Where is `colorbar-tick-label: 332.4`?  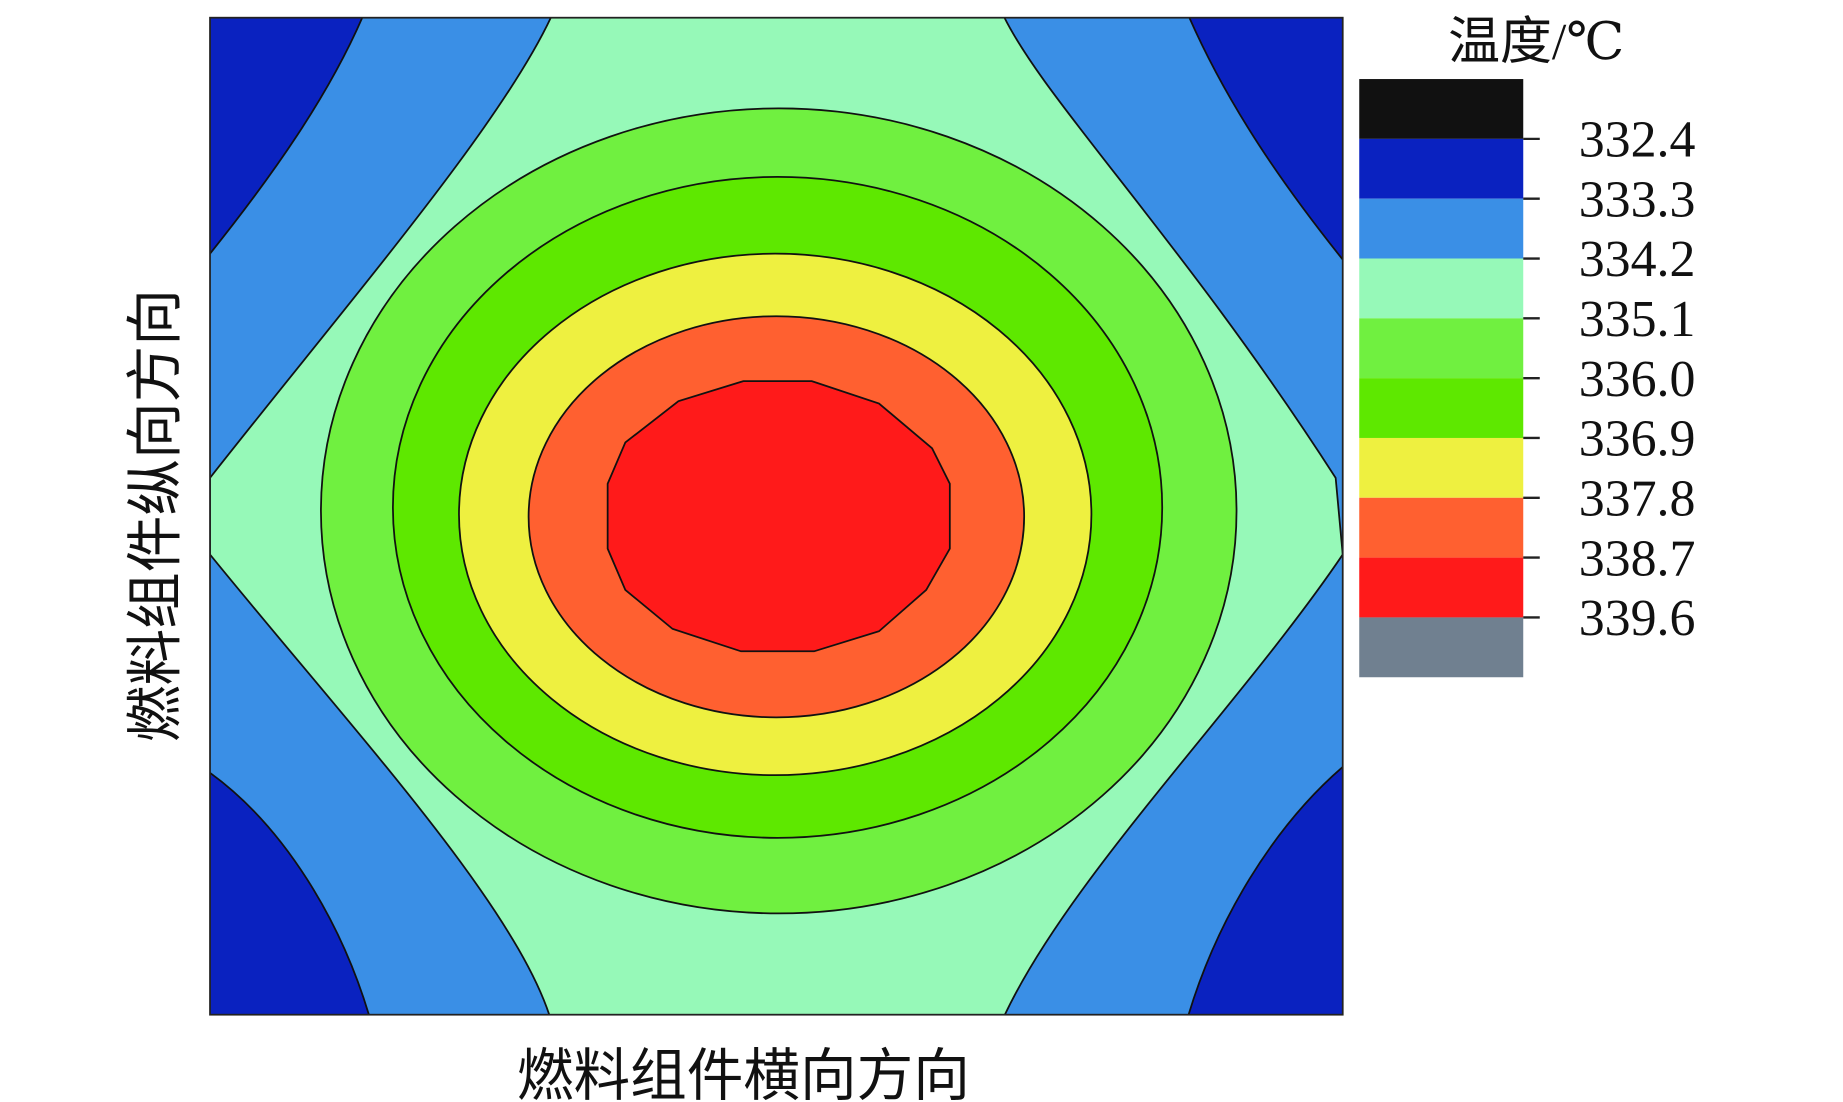
colorbar-tick-label: 332.4 is located at coordinates (1637, 140).